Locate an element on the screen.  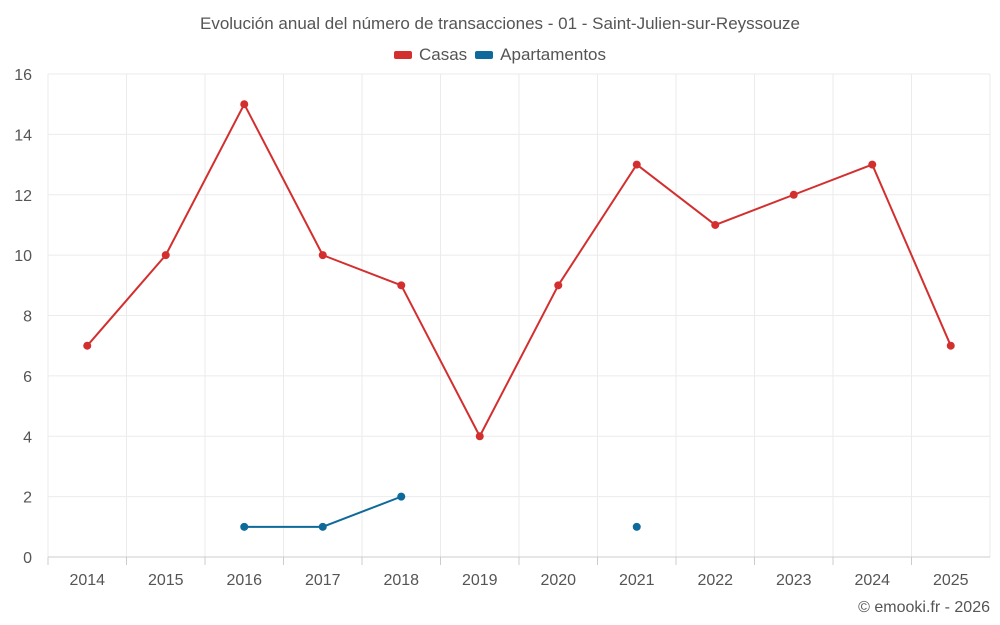
legend-label-apartamentos: Apartamentos is located at coordinates (553, 54).